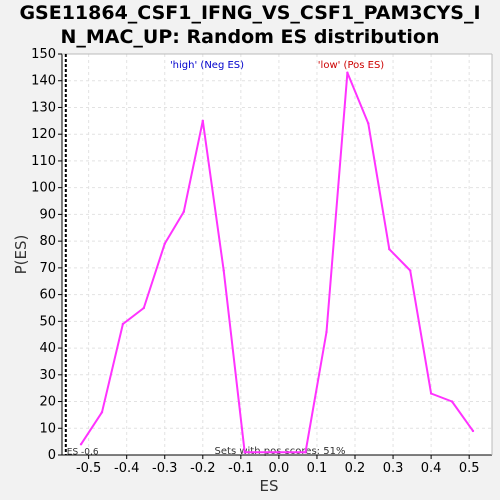 This screenshot has width=500, height=500. I want to click on y-tick-label: 120, so click(43, 134).